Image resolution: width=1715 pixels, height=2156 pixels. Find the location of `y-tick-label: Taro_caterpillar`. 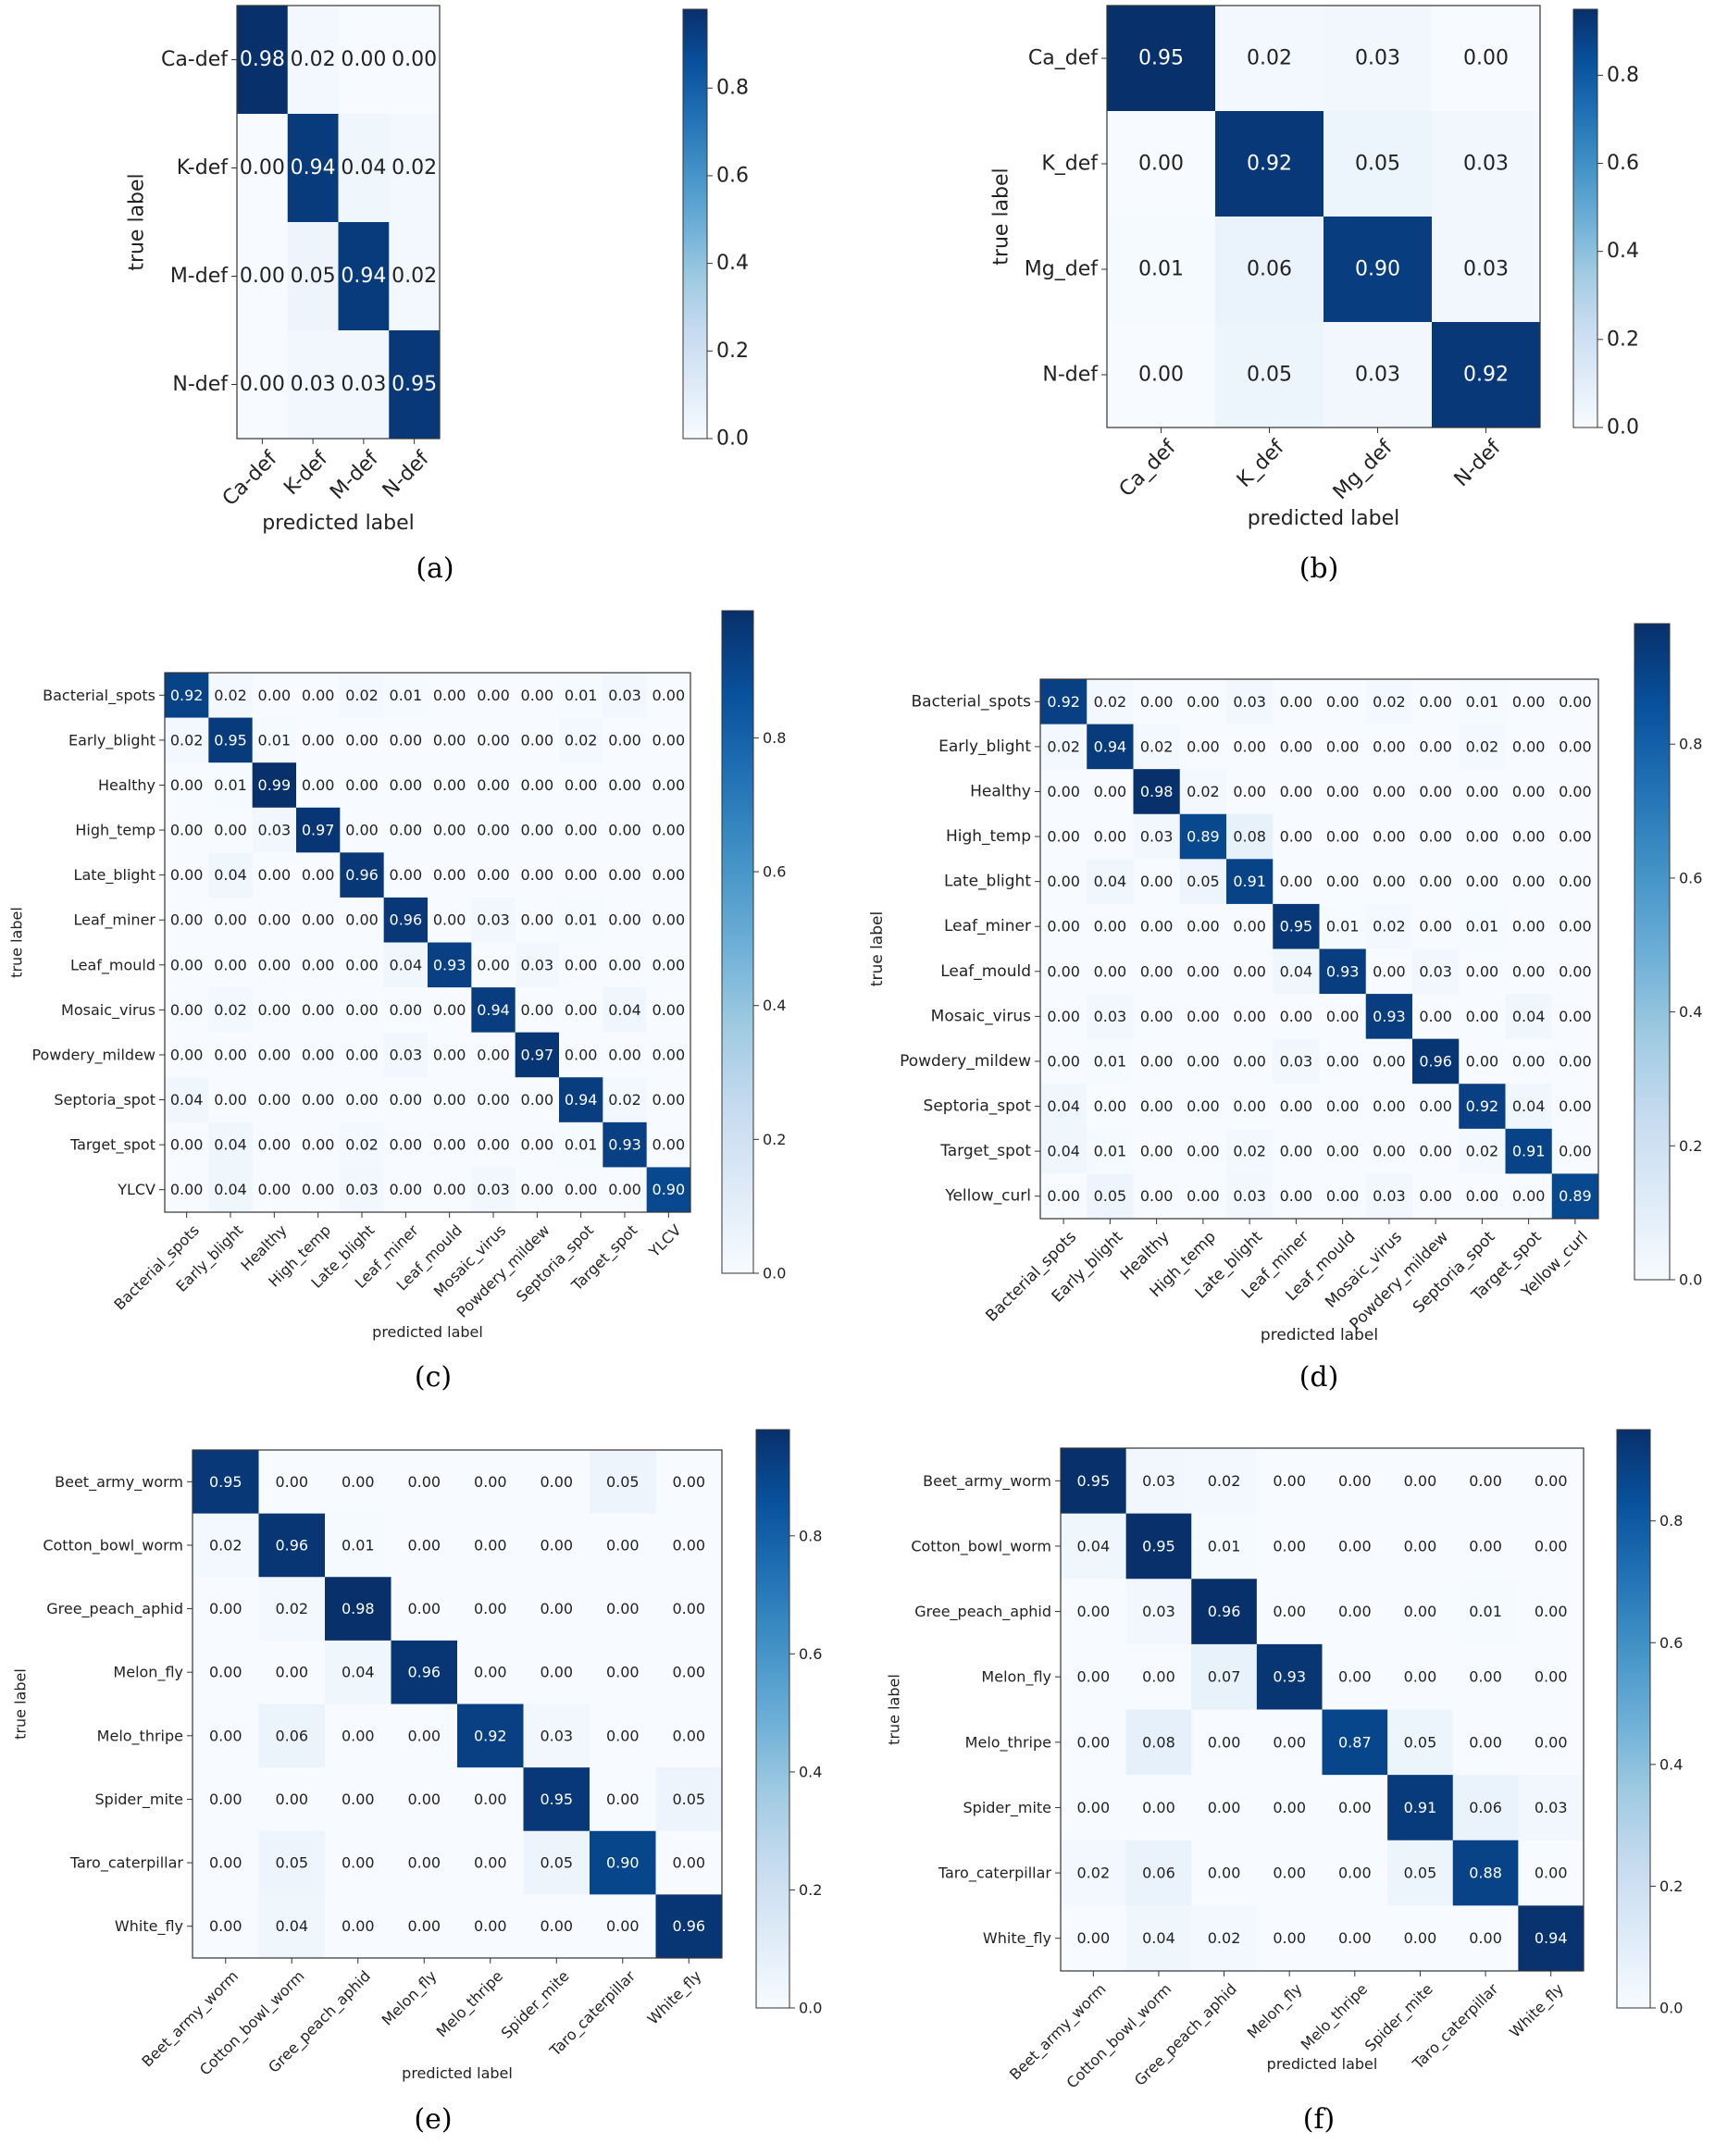

y-tick-label: Taro_caterpillar is located at coordinates (126, 1863).